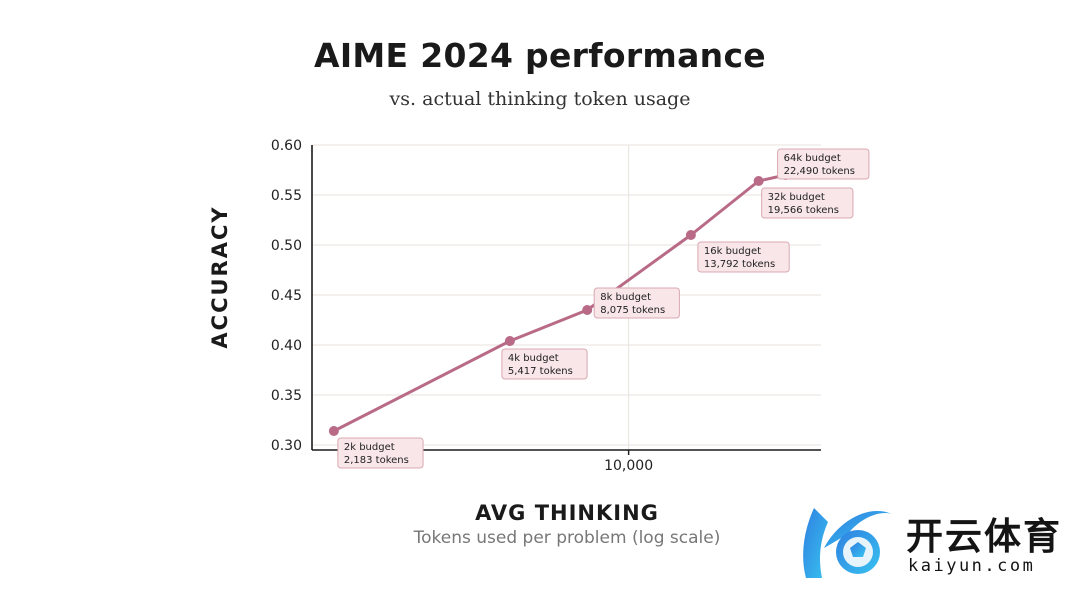 The image size is (1080, 601). What do you see at coordinates (286, 196) in the screenshot?
I see `y-tick-label: 0.55` at bounding box center [286, 196].